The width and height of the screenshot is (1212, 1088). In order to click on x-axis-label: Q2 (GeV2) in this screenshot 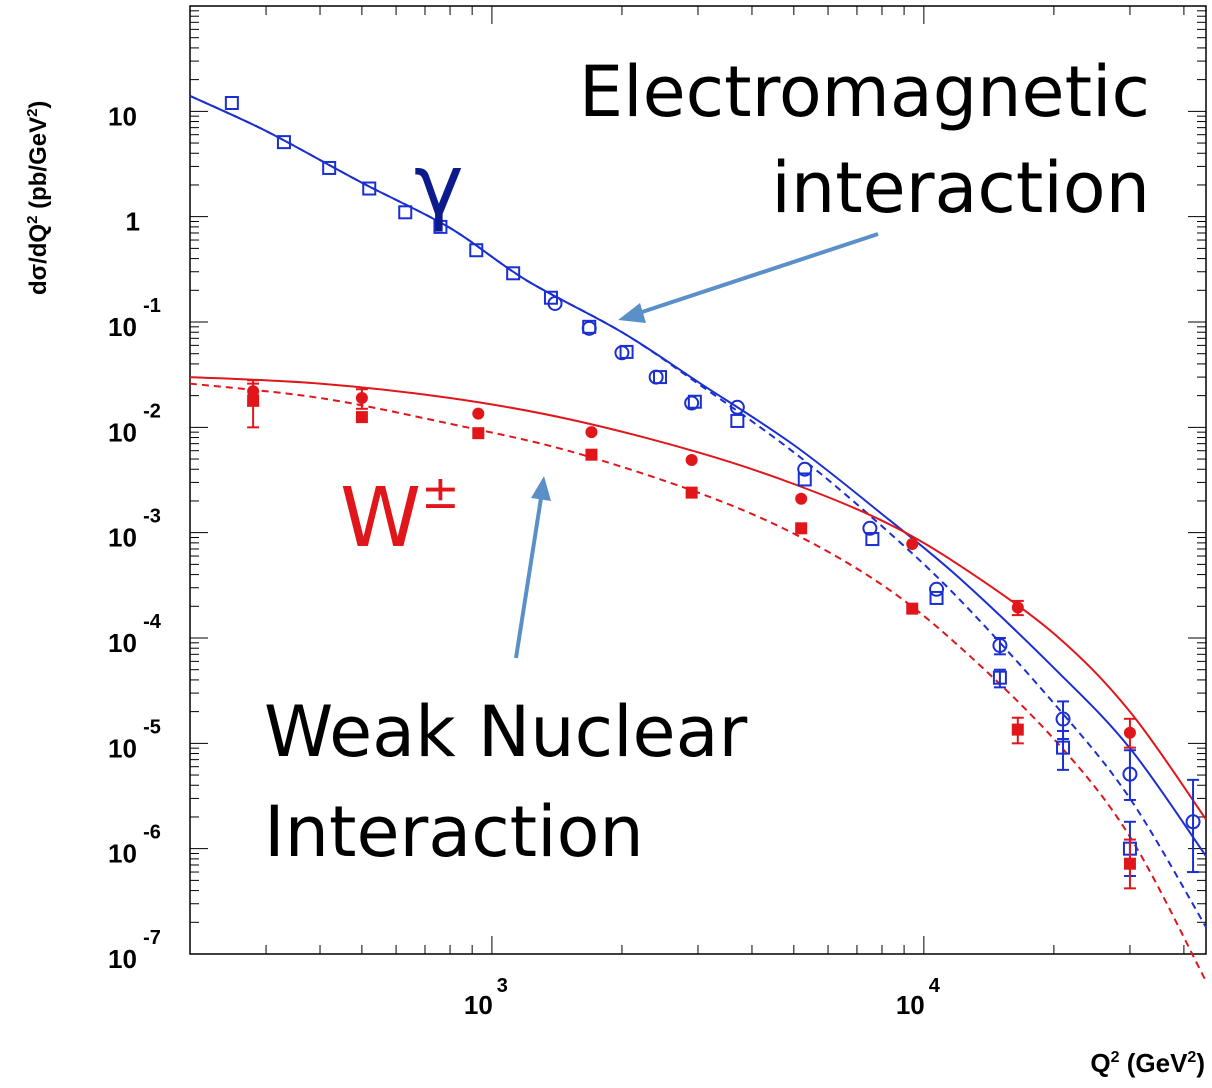, I will do `click(1147, 1063)`.